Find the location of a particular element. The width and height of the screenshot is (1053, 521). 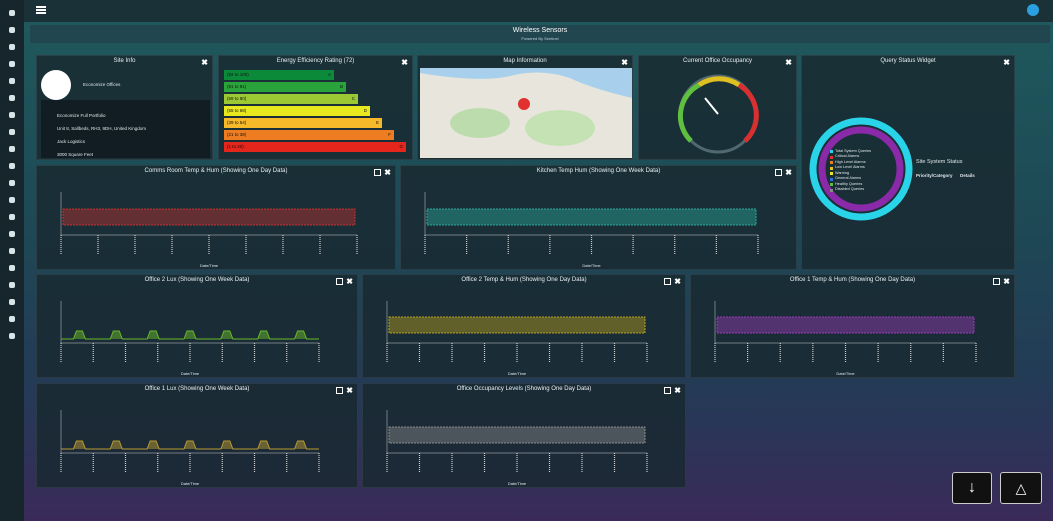

info-box is located at coordinates (125, 129).